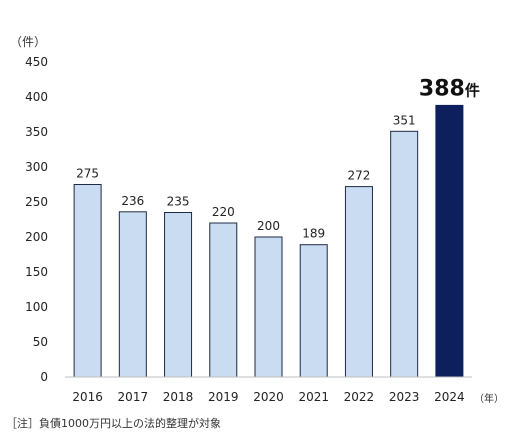 This screenshot has height=440, width=515. I want to click on x-tick-label: 2023, so click(404, 397).